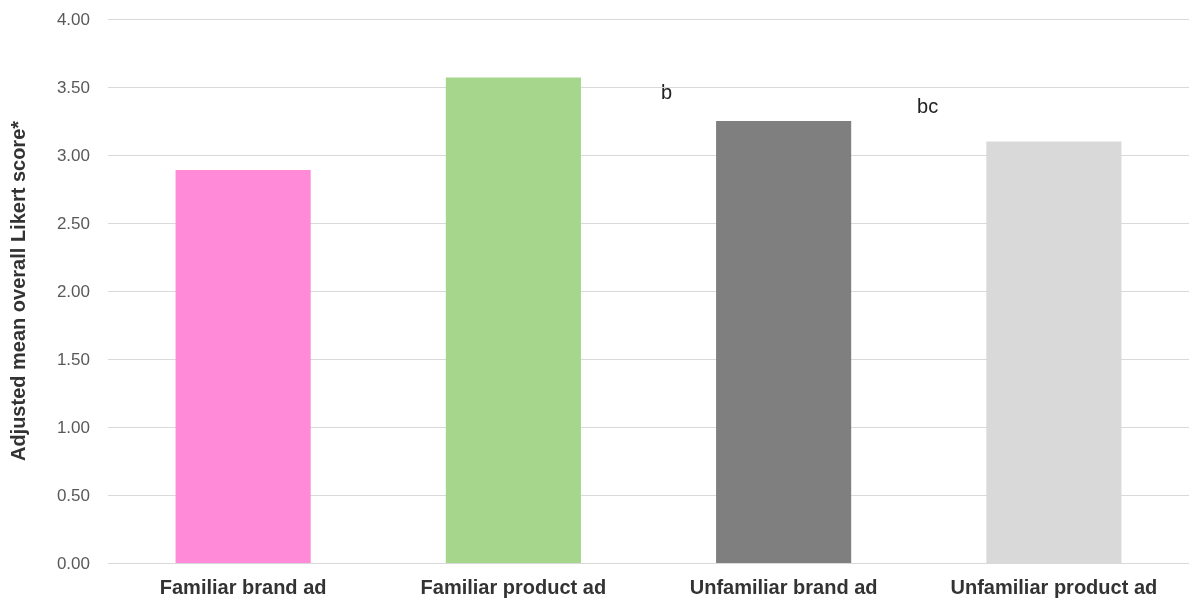 The height and width of the screenshot is (606, 1191). What do you see at coordinates (73, 223) in the screenshot?
I see `y-tick-label: 2.50` at bounding box center [73, 223].